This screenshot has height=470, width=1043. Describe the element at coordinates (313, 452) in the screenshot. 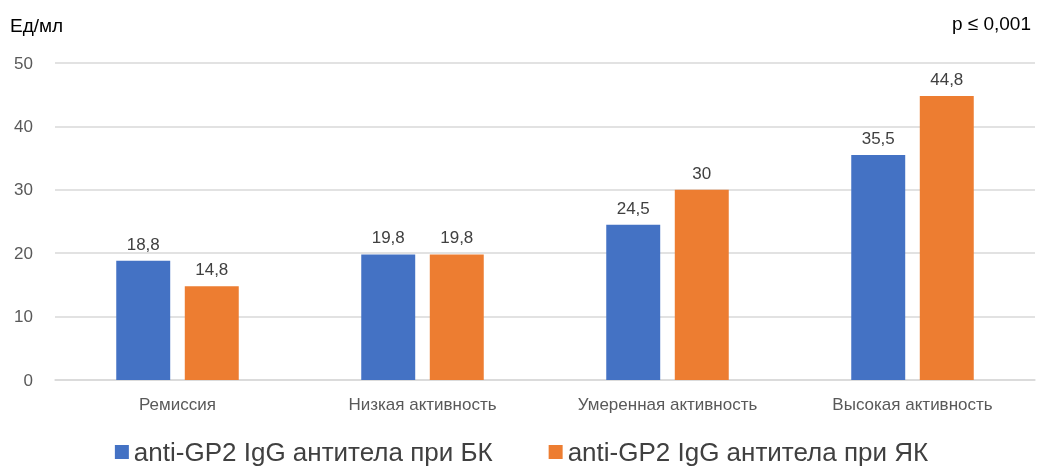

I see `legend-label: anti-GP2 IgG антитела при БК` at that location.